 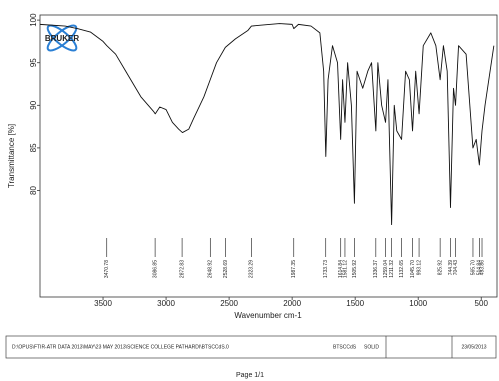 I want to click on peak-label: 1045.70, so click(x=413, y=269).